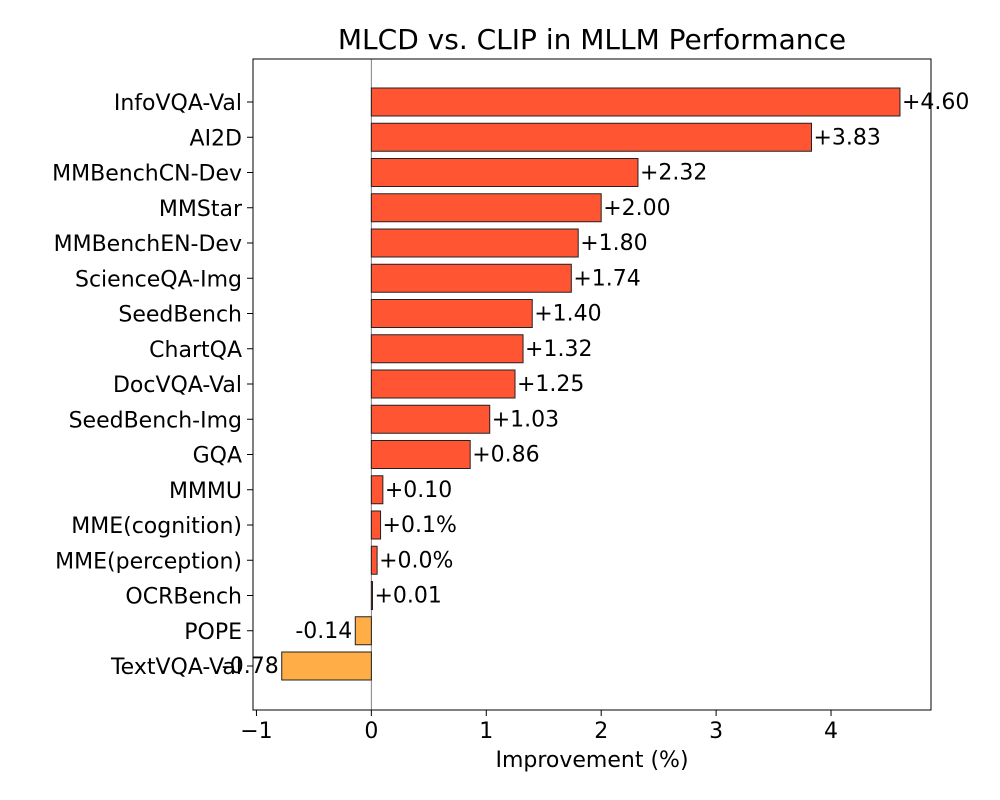 The height and width of the screenshot is (800, 1000). What do you see at coordinates (567, 314) in the screenshot?
I see `data-label: +1.40` at bounding box center [567, 314].